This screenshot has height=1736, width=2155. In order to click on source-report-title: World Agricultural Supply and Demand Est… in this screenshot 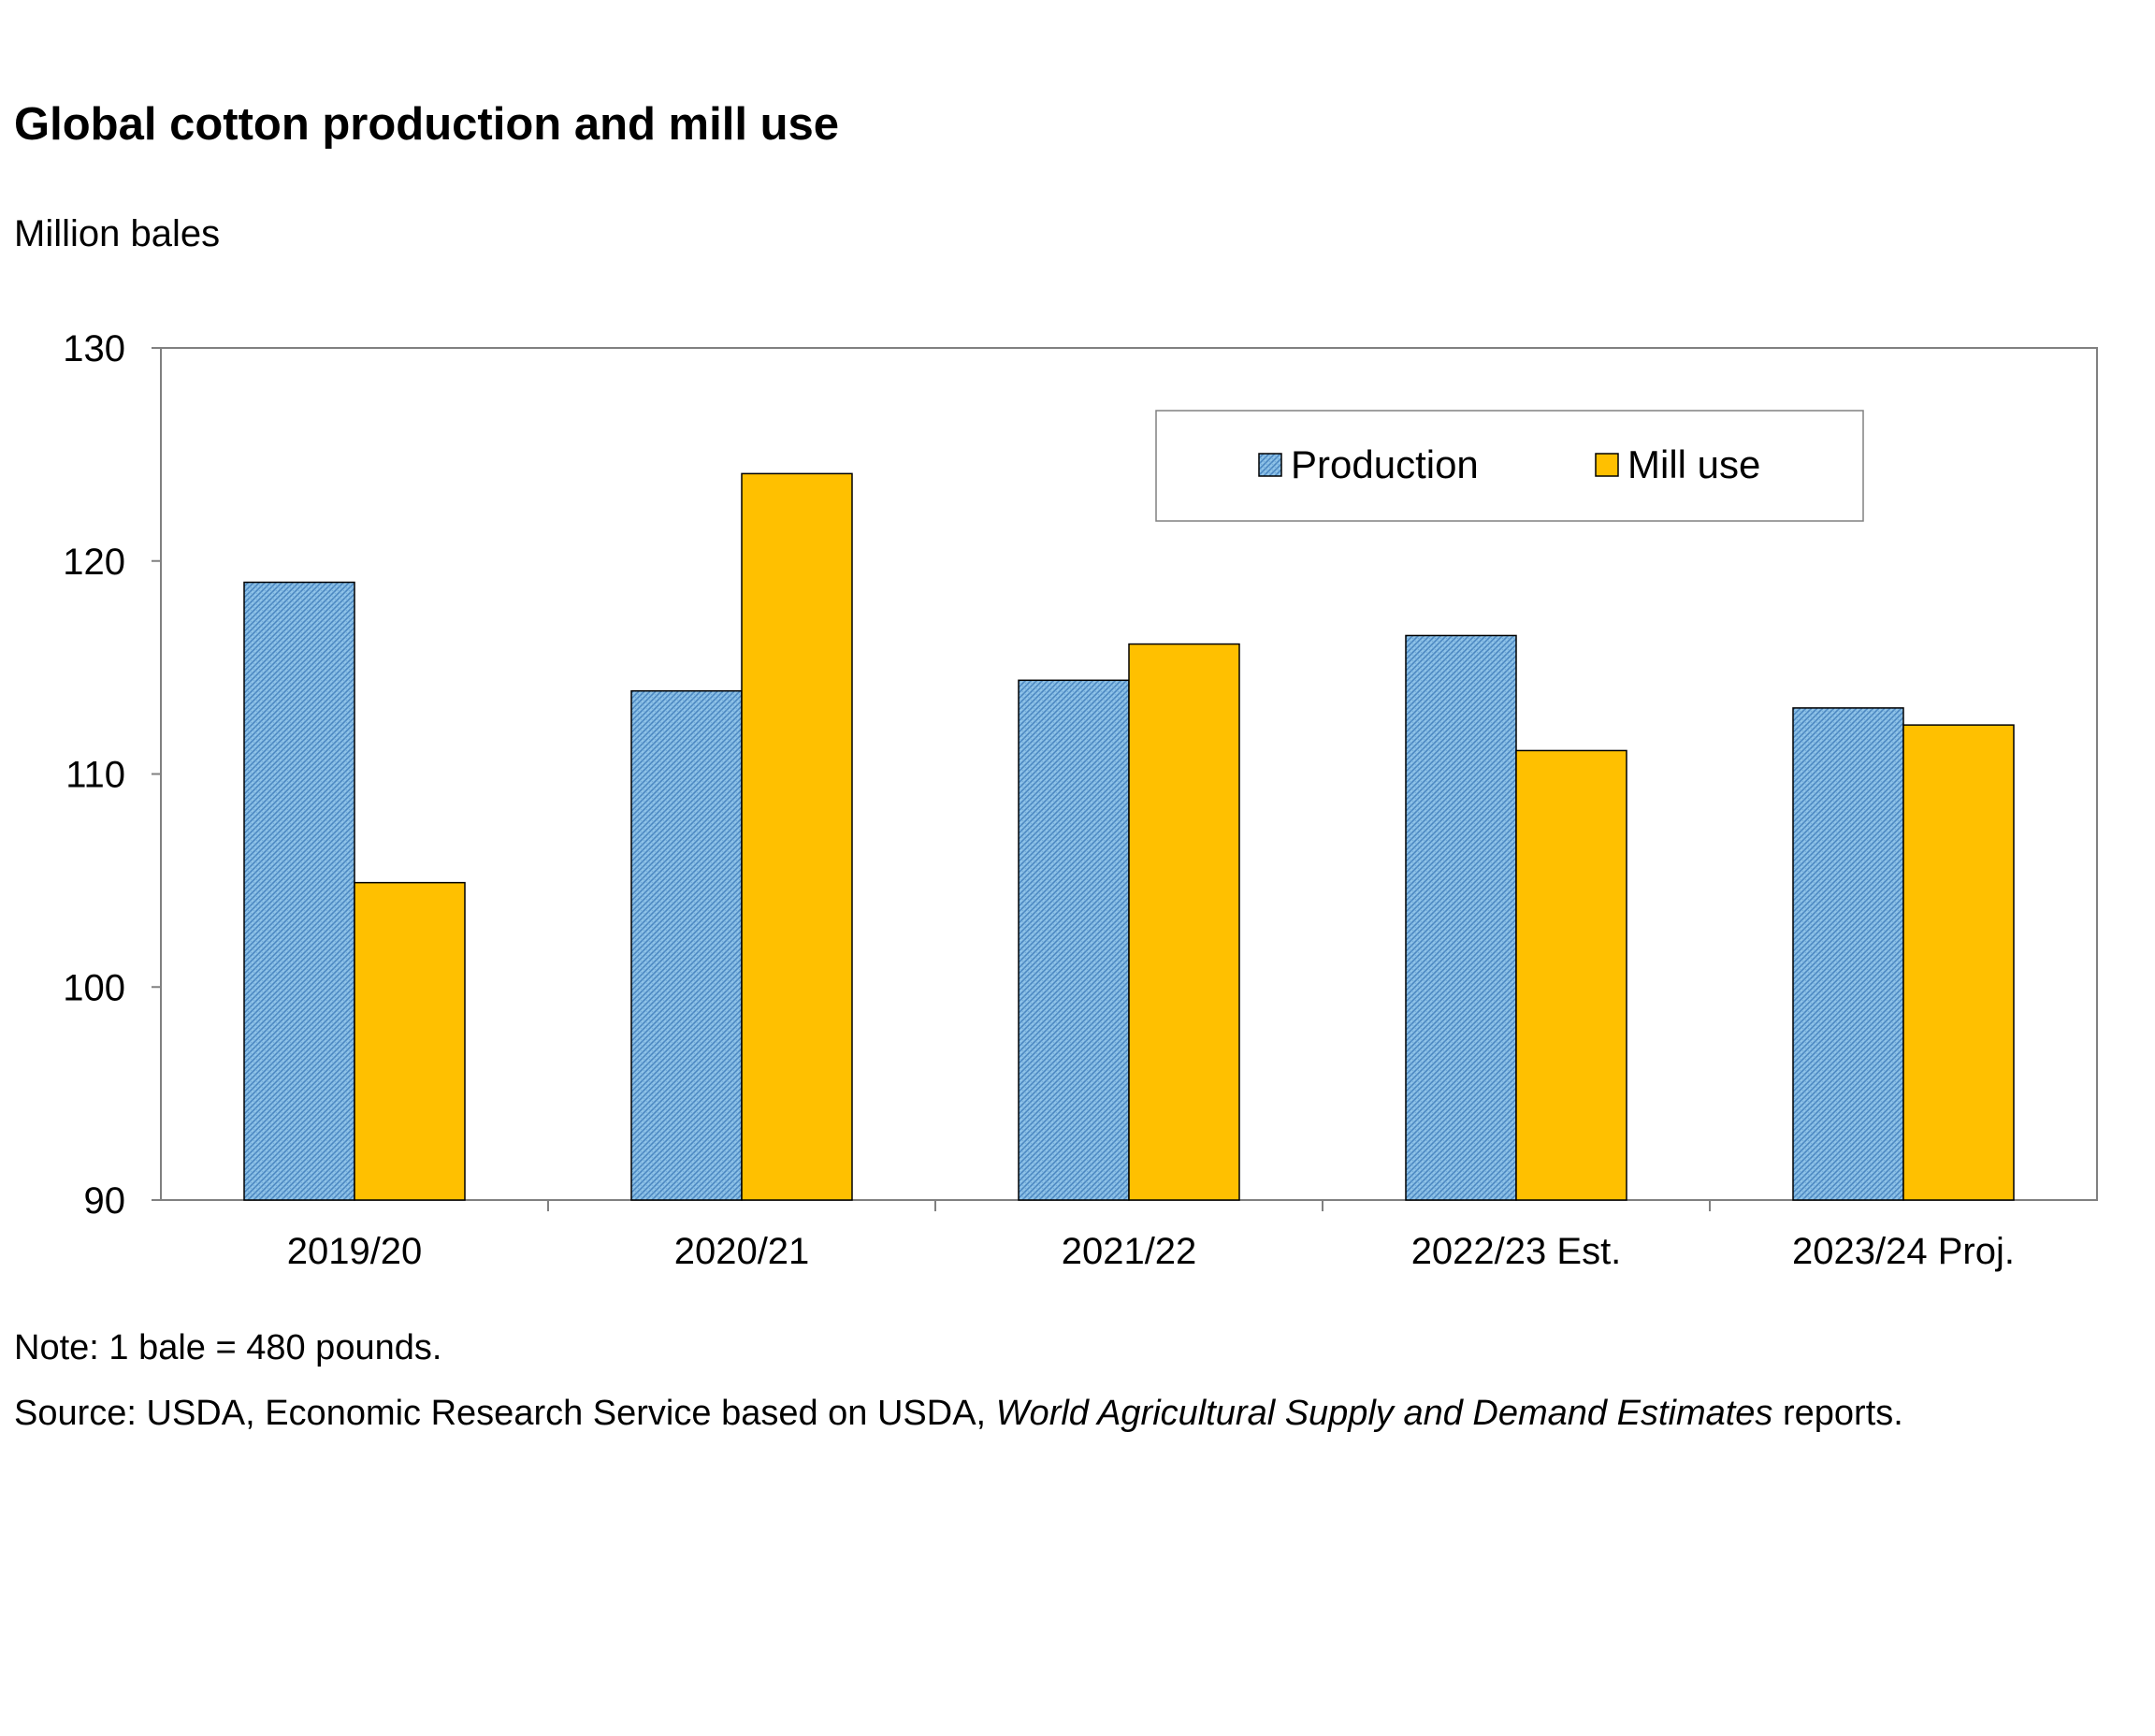, I will do `click(1384, 1413)`.